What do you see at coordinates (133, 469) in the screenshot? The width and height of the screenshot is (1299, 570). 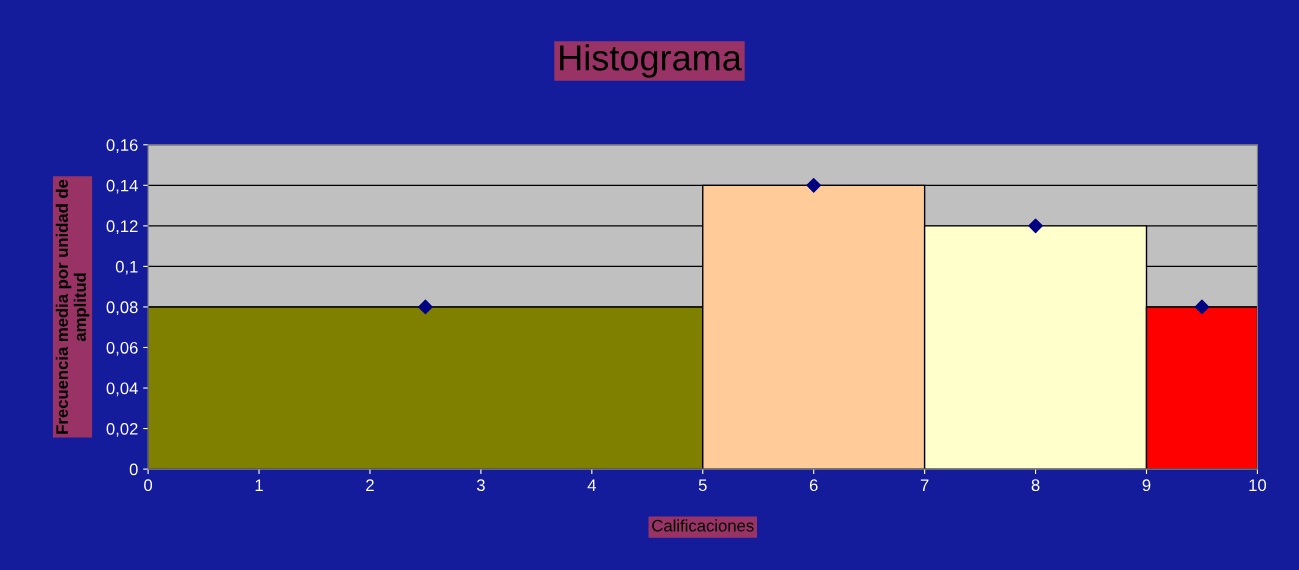 I see `y-tick-label: 0` at bounding box center [133, 469].